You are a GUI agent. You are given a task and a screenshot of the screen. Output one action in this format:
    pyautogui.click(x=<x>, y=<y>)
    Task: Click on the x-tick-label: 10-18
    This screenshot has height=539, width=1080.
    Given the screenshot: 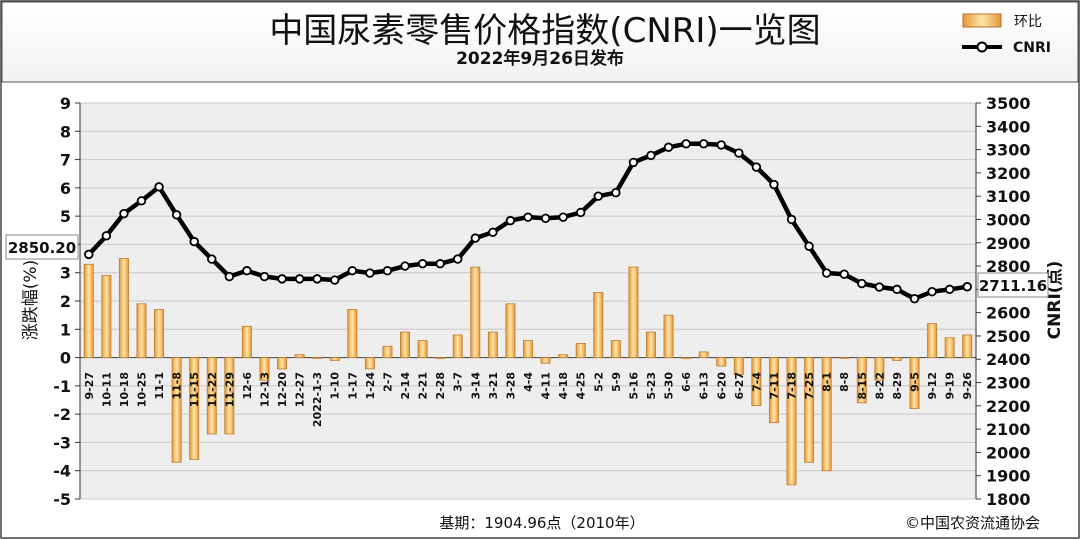 What is the action you would take?
    pyautogui.click(x=124, y=389)
    